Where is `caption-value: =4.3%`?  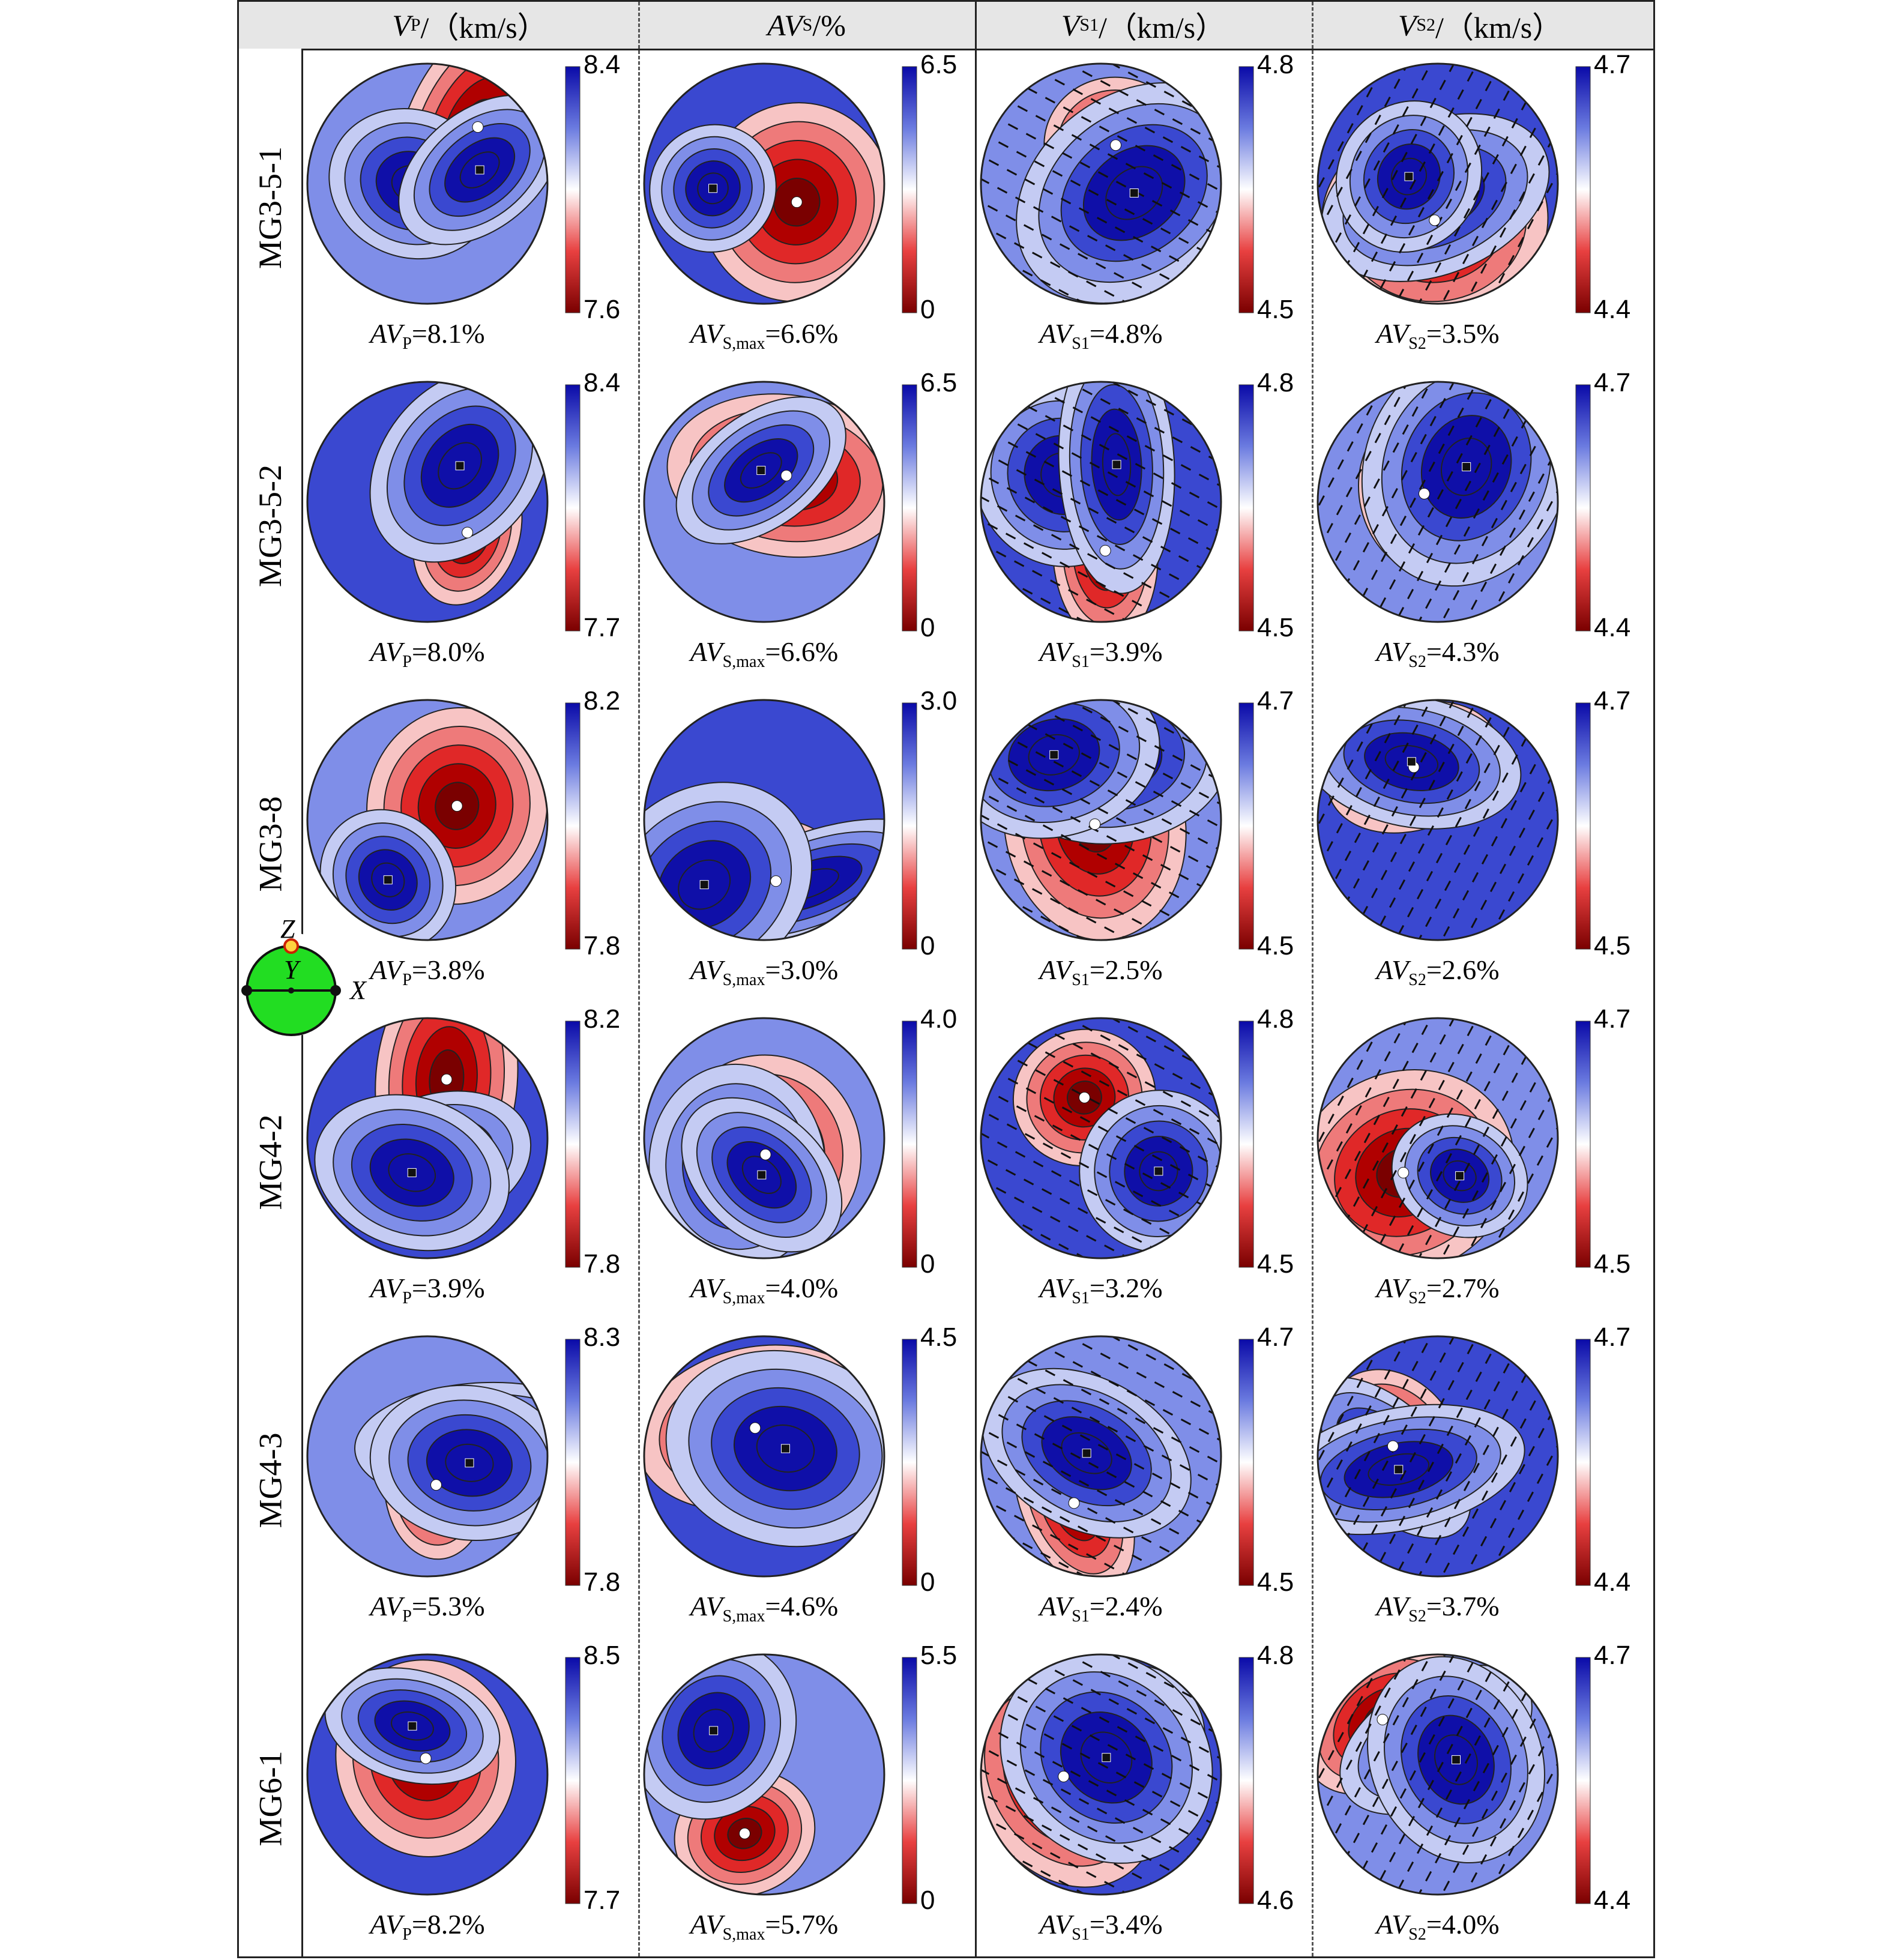 caption-value: =4.3% is located at coordinates (1463, 652).